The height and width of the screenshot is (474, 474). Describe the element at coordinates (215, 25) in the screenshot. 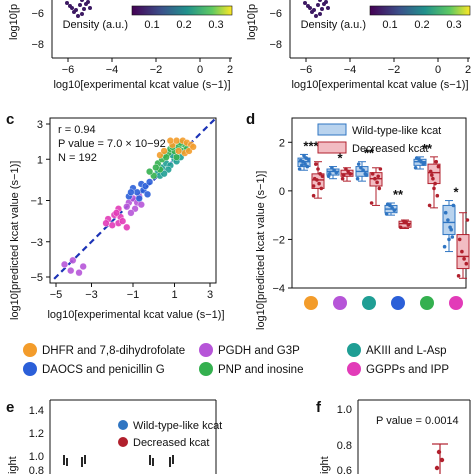

I see `colorbar-tick: 0.3` at that location.